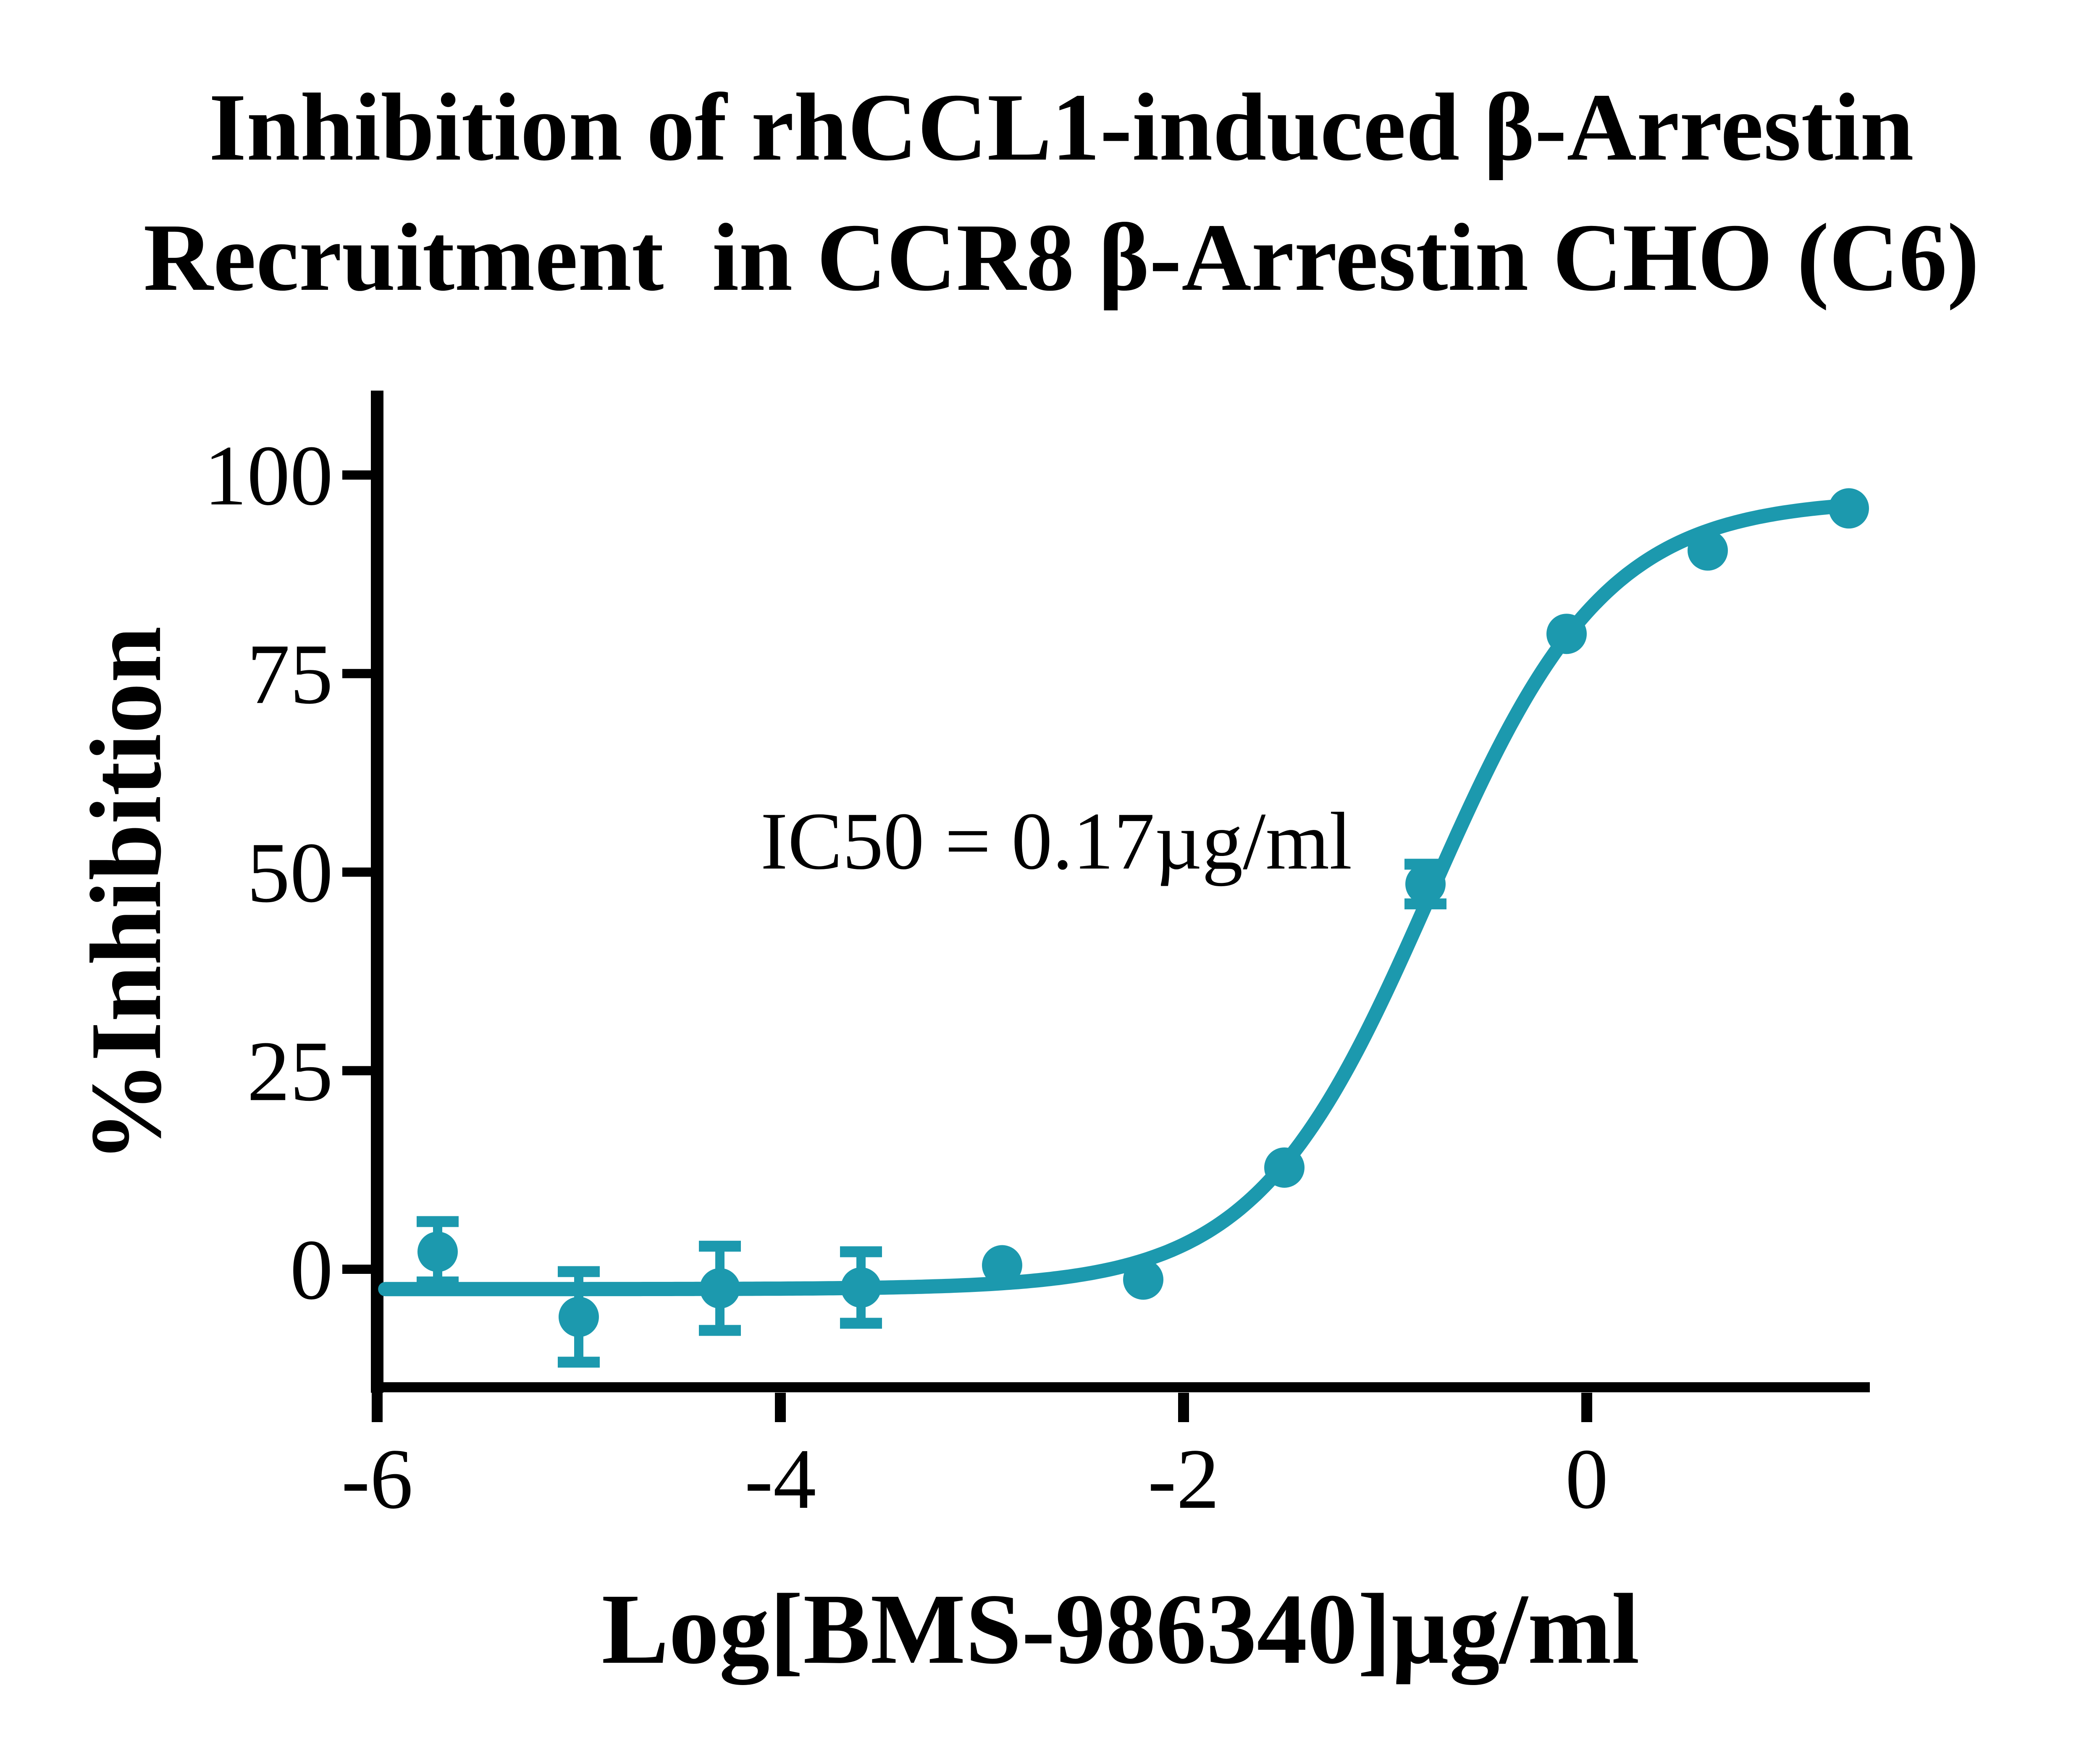 The height and width of the screenshot is (1743, 2100). Describe the element at coordinates (126, 894) in the screenshot. I see `y-axis-label: %Inhibition` at that location.